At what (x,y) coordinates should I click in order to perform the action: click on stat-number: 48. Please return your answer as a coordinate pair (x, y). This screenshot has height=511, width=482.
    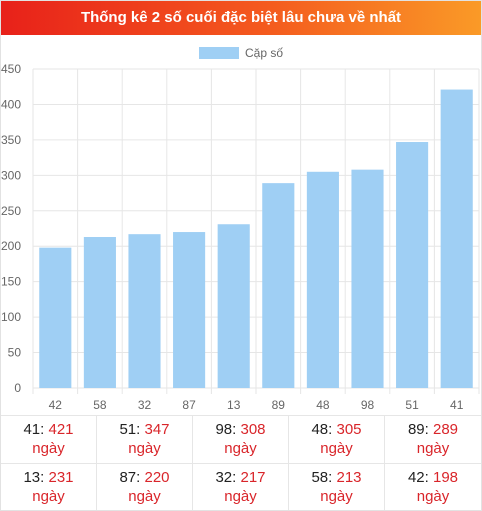
    Looking at the image, I should click on (320, 429).